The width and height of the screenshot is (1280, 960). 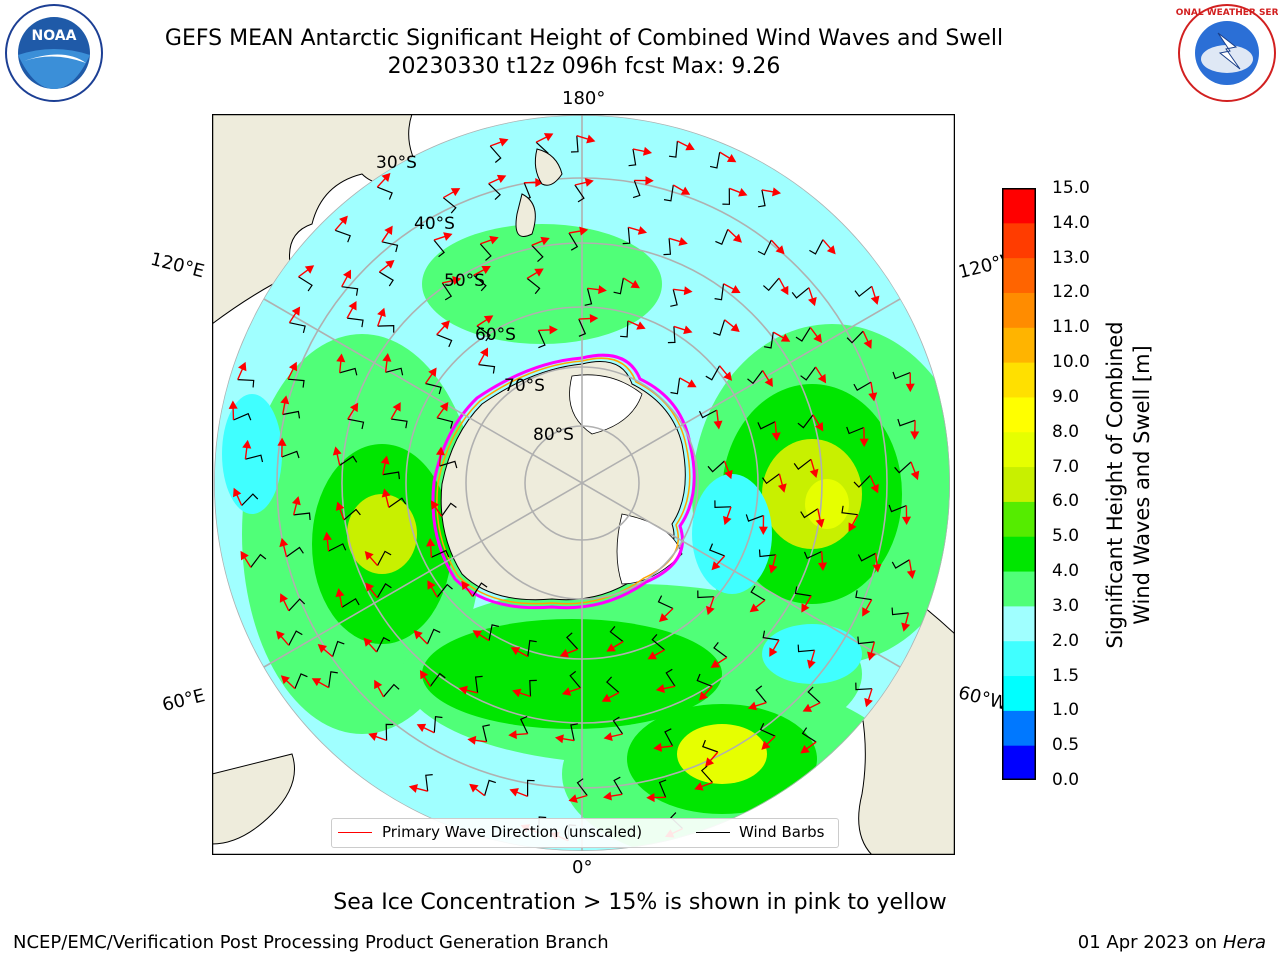 I want to click on footer-date-text: 01 Apr 2023 on, so click(x=1150, y=942).